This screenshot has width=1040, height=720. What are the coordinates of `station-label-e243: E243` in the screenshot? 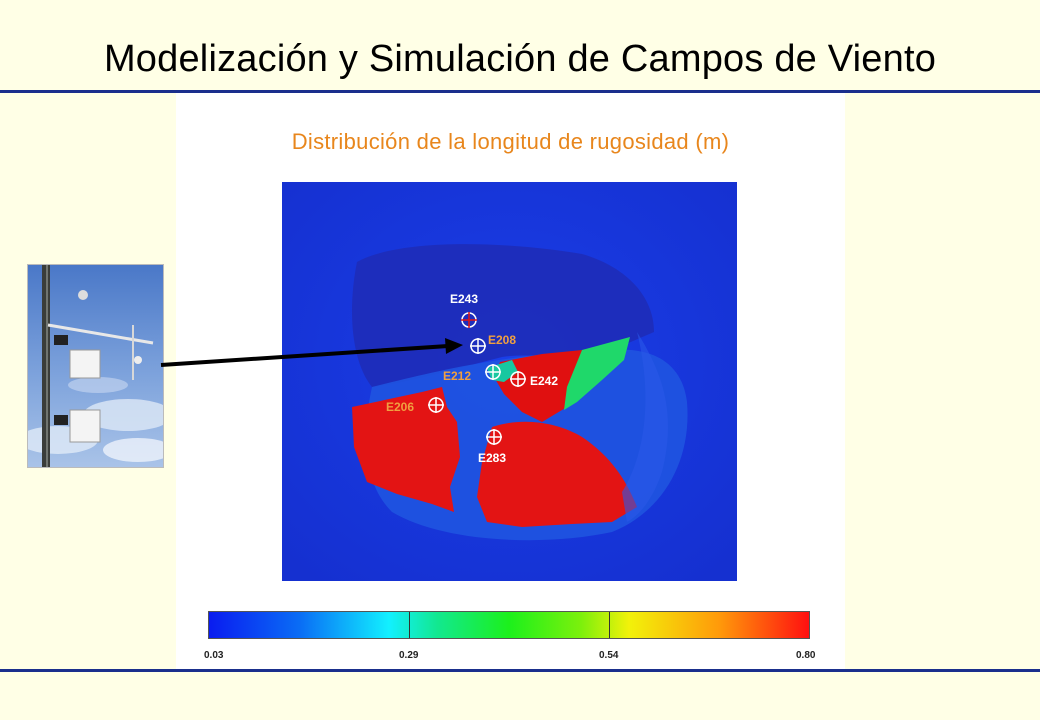 It's located at (464, 299).